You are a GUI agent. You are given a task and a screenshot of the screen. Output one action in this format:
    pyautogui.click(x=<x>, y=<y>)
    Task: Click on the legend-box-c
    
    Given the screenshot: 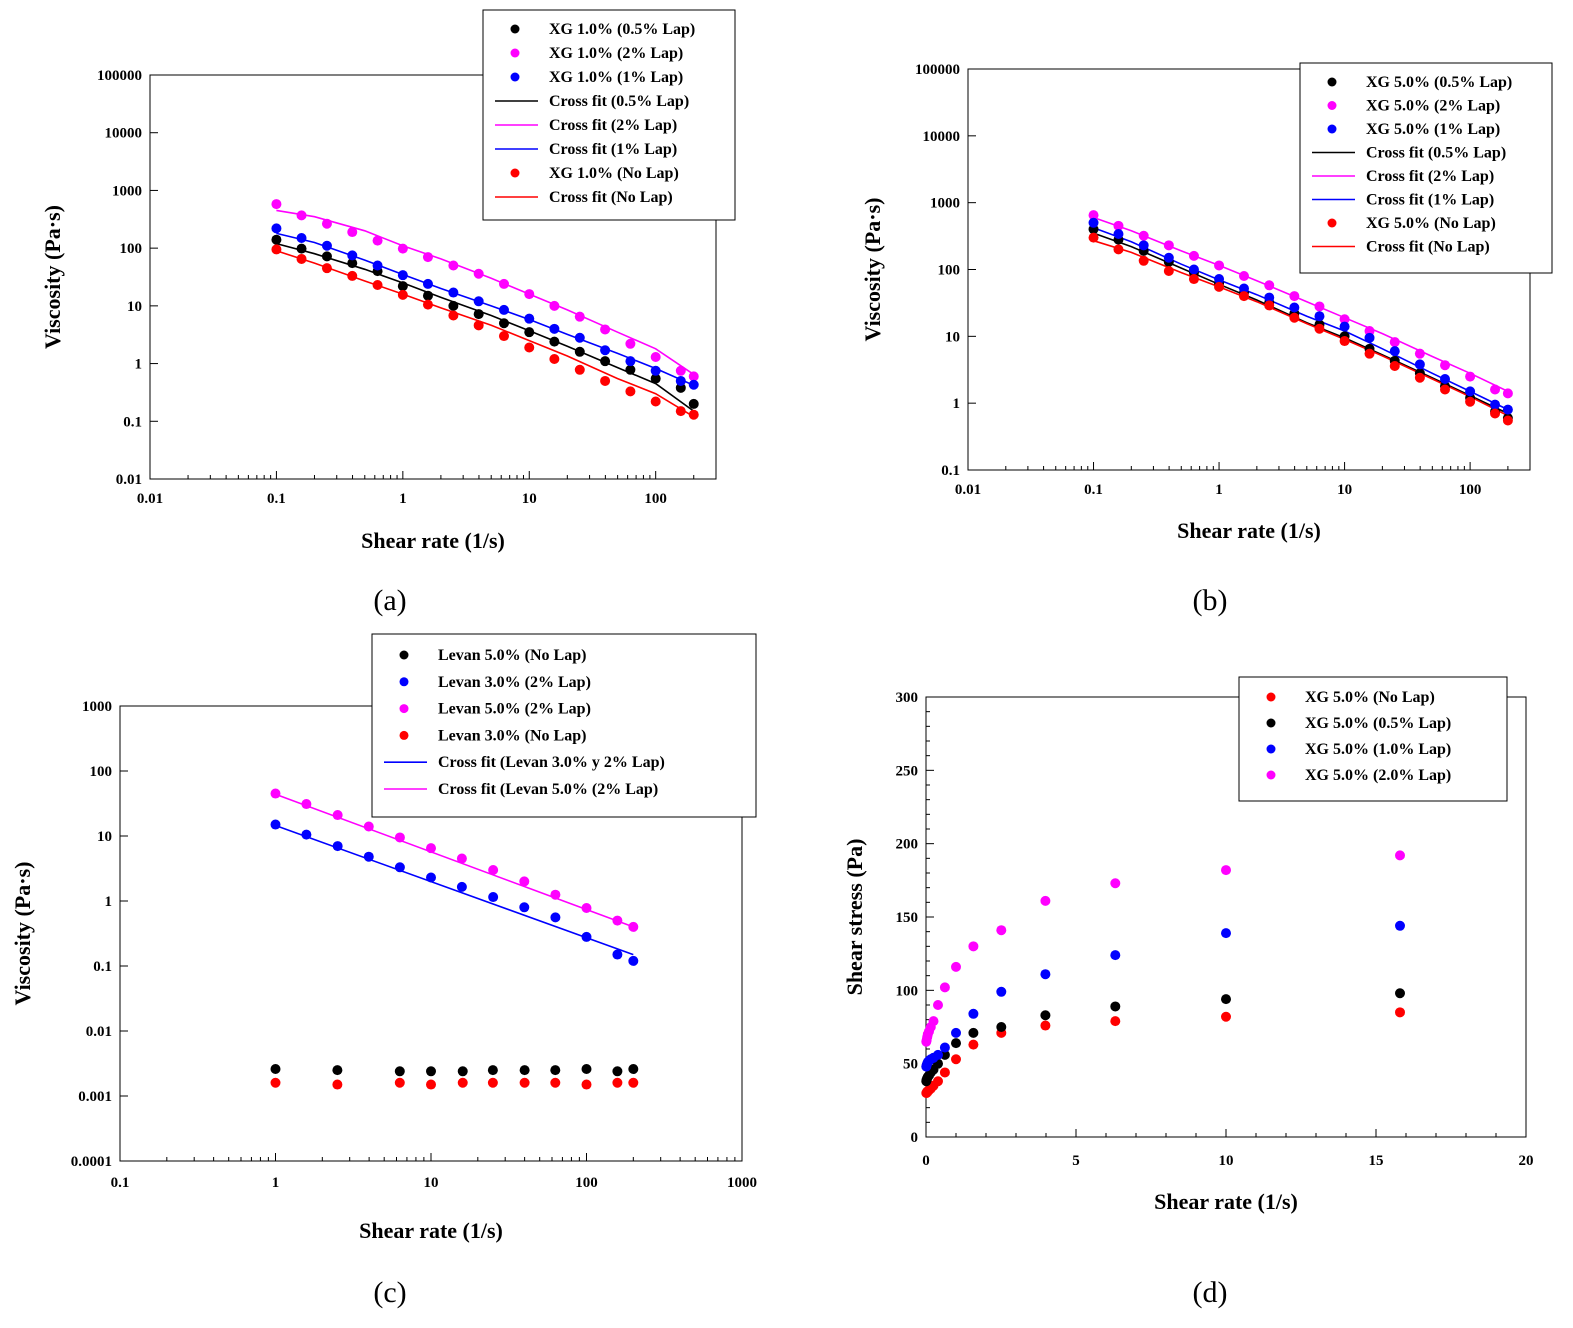 What is the action you would take?
    pyautogui.click(x=564, y=725)
    